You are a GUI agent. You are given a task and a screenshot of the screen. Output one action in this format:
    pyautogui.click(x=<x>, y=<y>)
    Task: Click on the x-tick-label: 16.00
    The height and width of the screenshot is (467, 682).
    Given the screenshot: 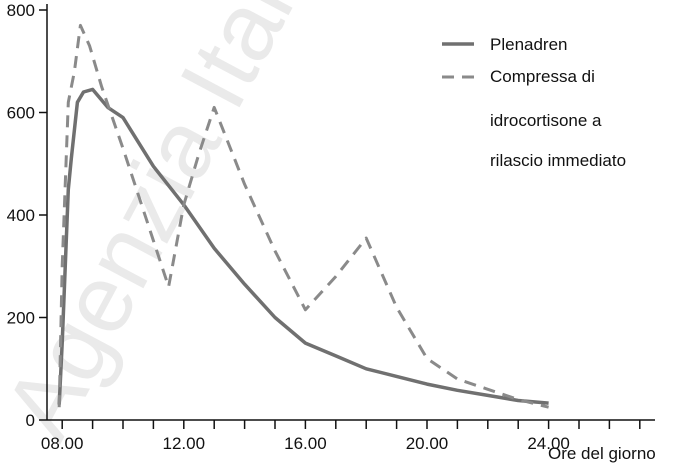 What is the action you would take?
    pyautogui.click(x=305, y=443)
    